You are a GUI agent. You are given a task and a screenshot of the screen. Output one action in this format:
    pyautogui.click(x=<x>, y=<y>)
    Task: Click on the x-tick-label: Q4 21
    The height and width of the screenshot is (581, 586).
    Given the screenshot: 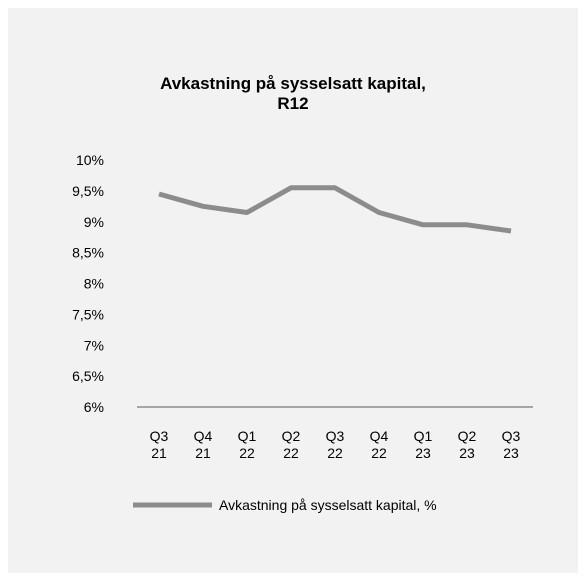 What is the action you would take?
    pyautogui.click(x=203, y=444)
    